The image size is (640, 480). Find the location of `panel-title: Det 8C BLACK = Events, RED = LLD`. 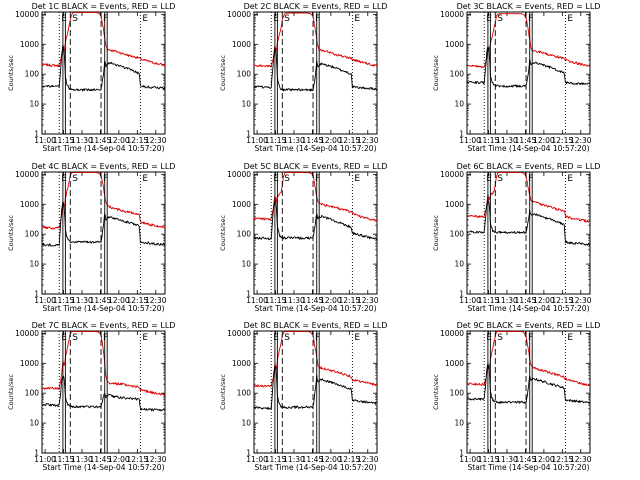

panel-title: Det 8C BLACK = Events, RED = LLD is located at coordinates (316, 325).